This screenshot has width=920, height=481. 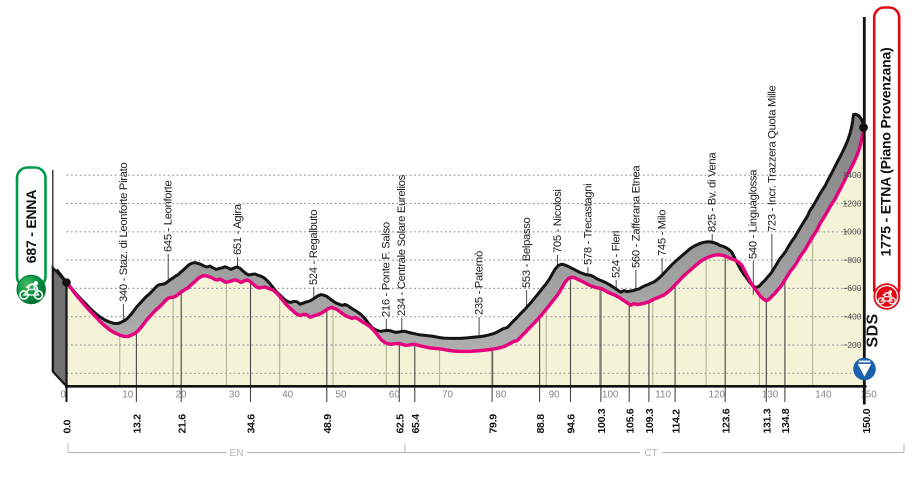 I want to click on svg-text: 10, so click(x=127, y=395).